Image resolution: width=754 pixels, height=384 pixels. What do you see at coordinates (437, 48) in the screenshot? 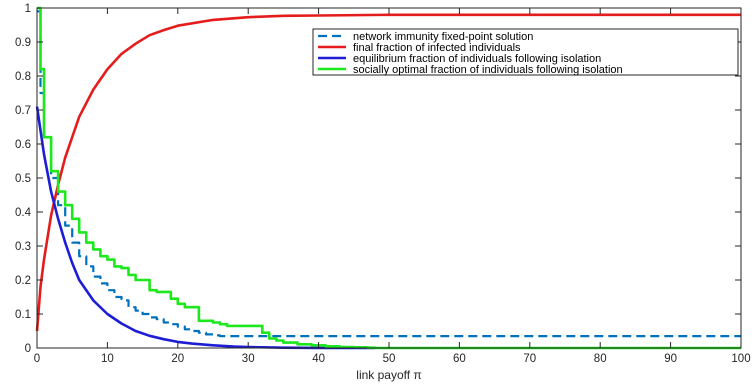
I see `legend-label-2: final fraction of infected individuals` at bounding box center [437, 48].